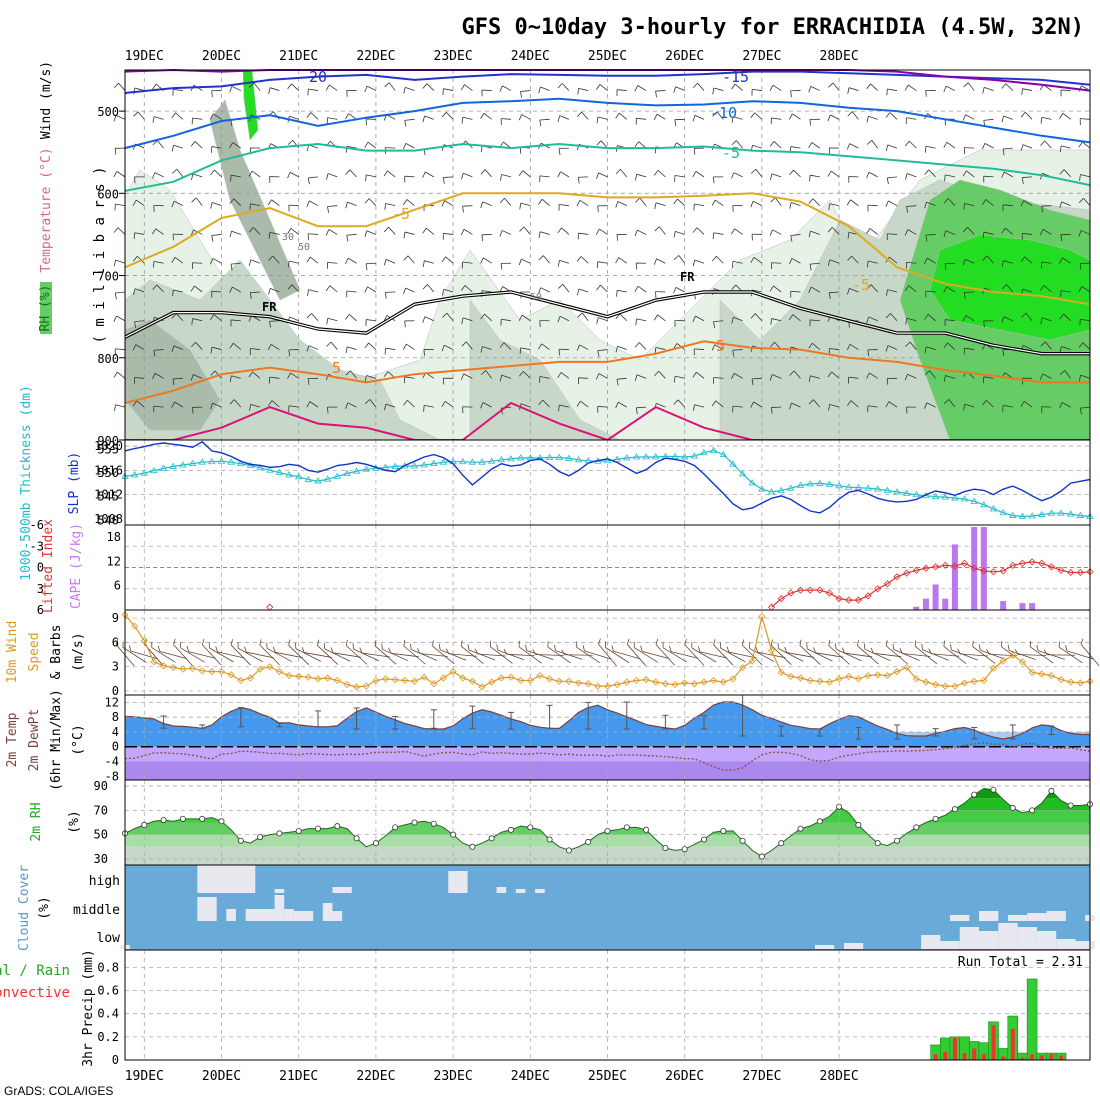  What do you see at coordinates (337, 916) in the screenshot?
I see `cloud-cell` at bounding box center [337, 916].